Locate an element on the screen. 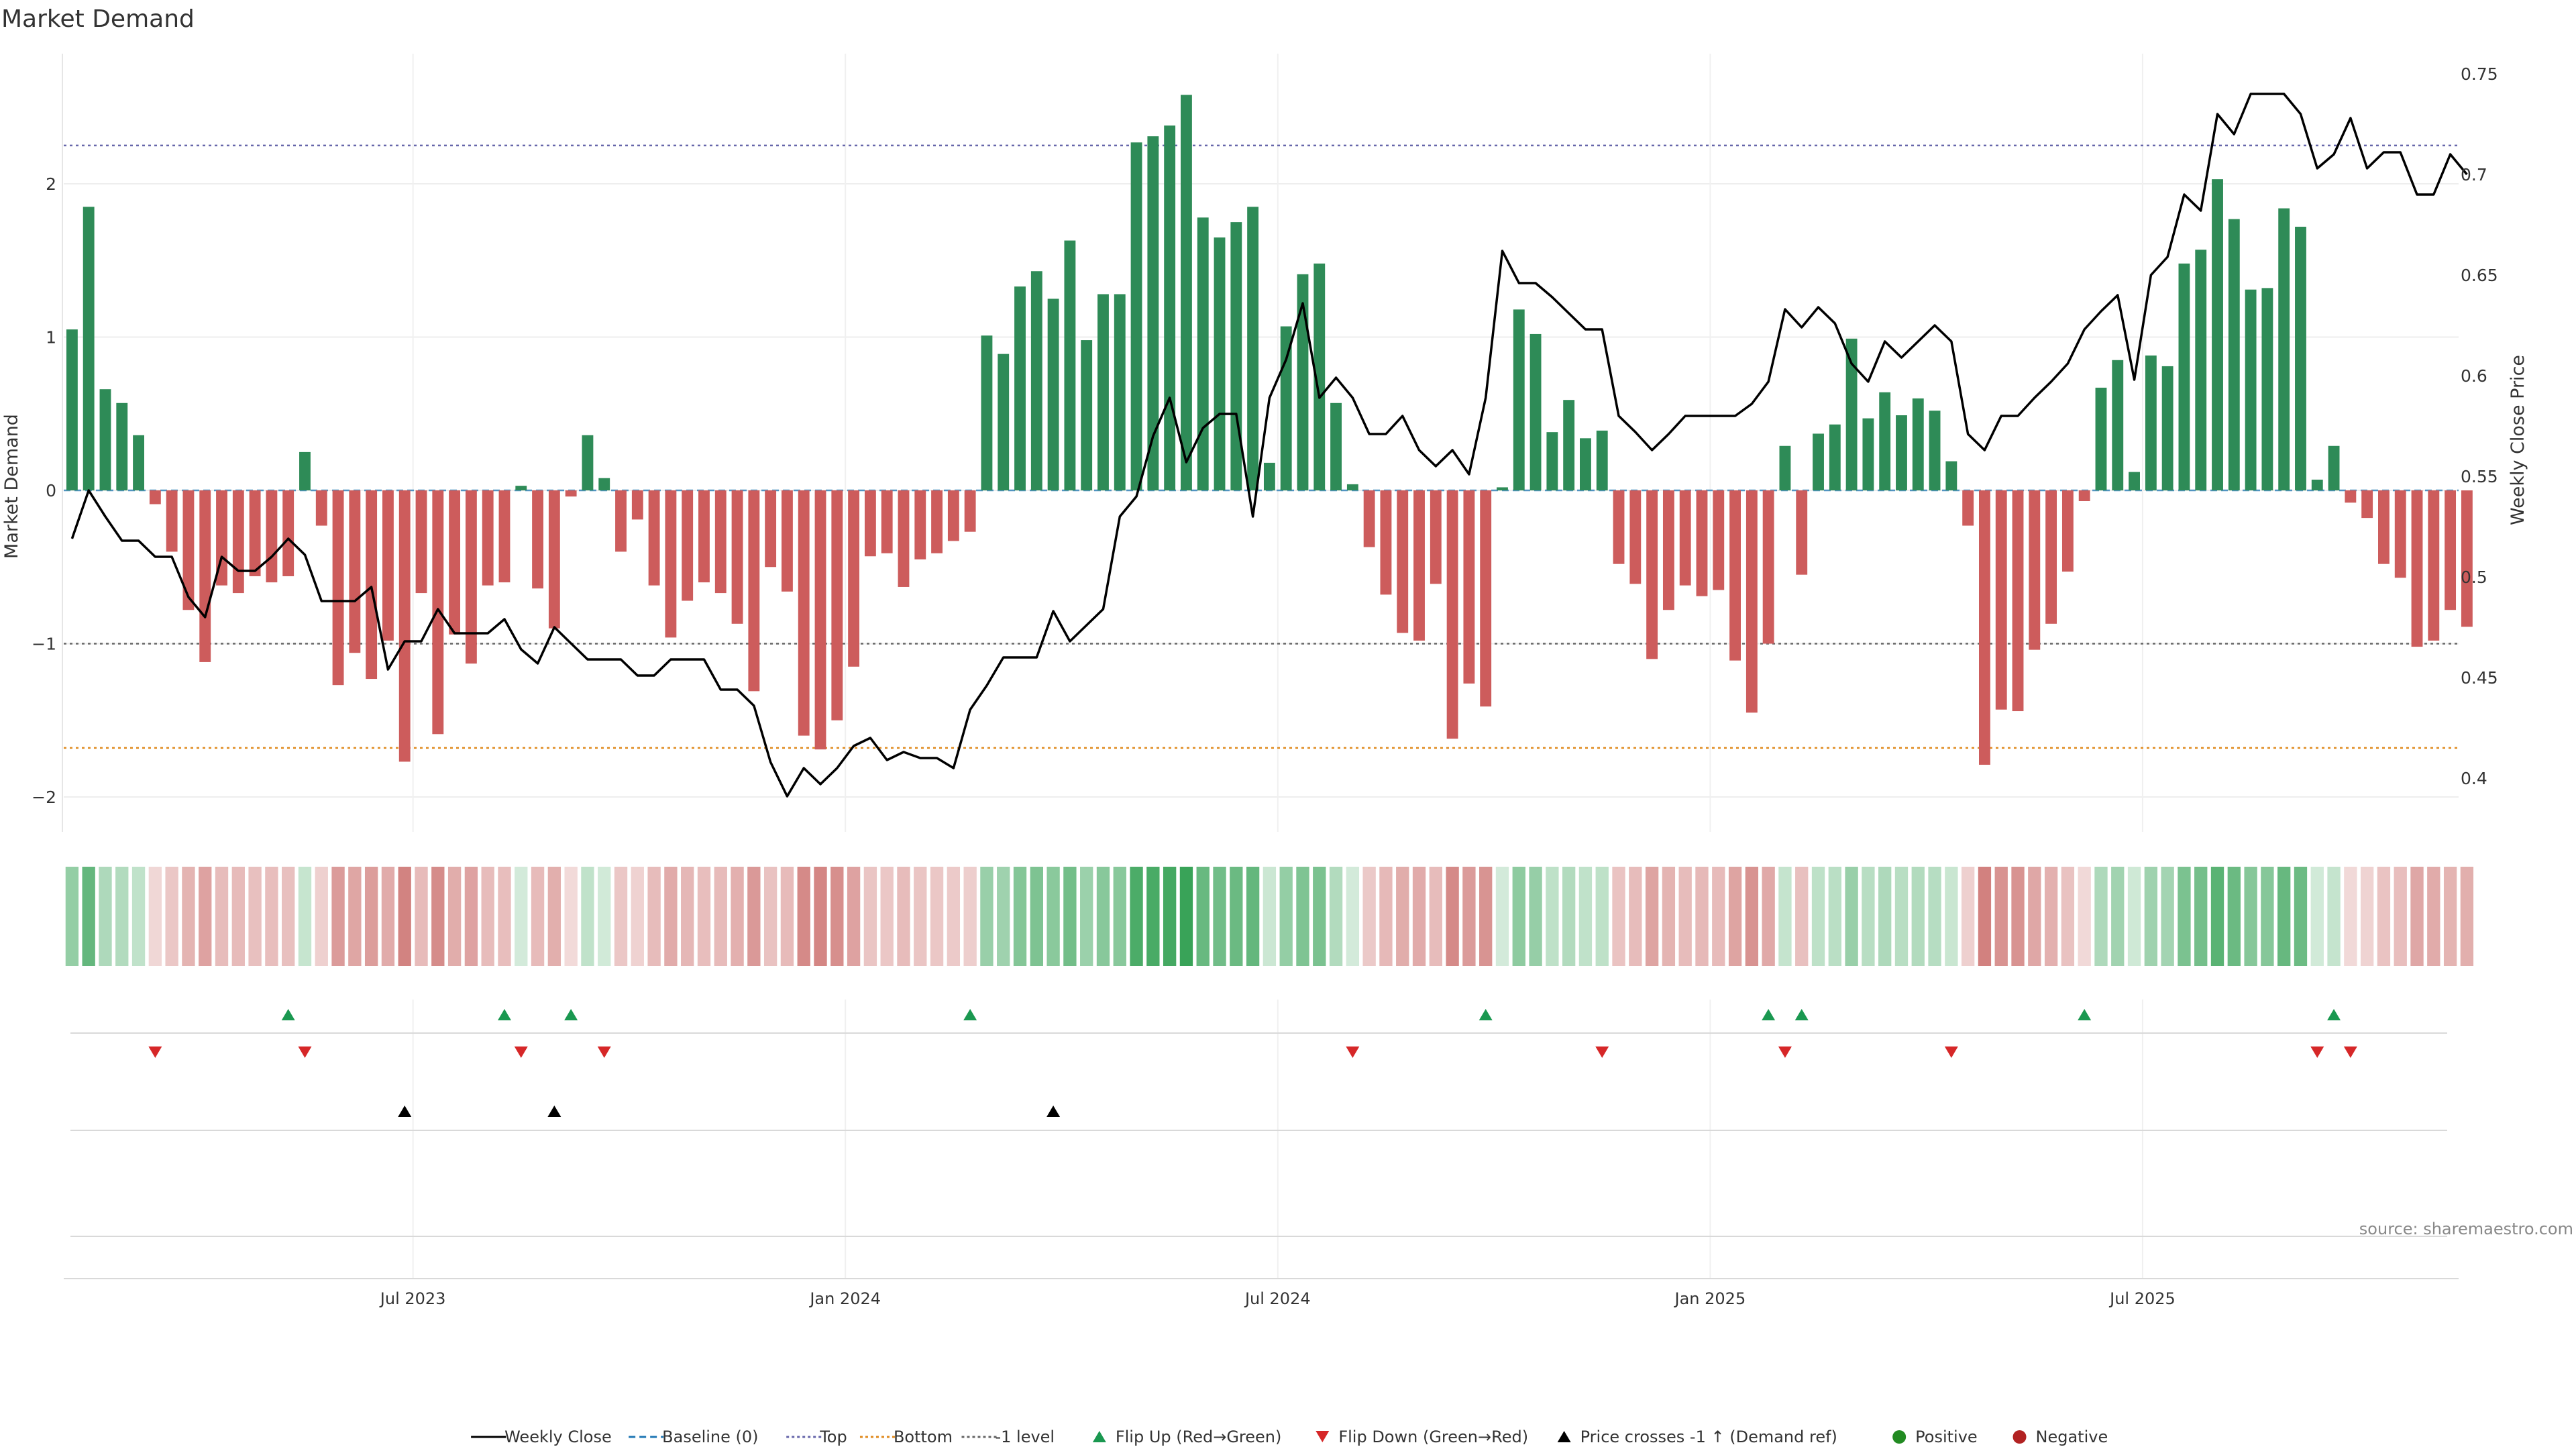 The height and width of the screenshot is (1449, 2576). legend-flip-down-swatch is located at coordinates (1323, 1436).